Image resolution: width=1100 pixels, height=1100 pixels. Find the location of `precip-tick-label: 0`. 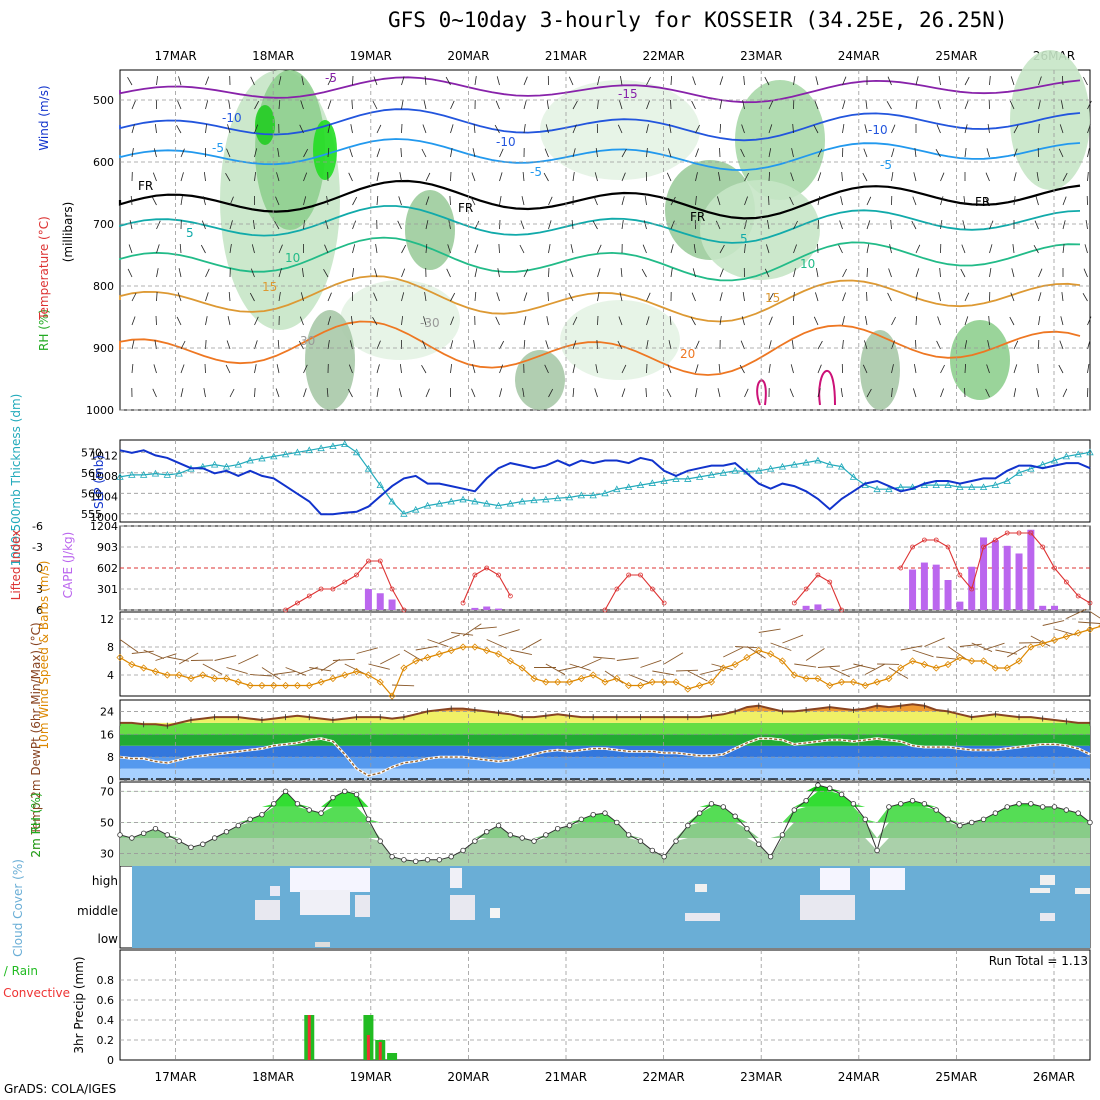

precip-tick-label: 0 is located at coordinates (110, 1060).